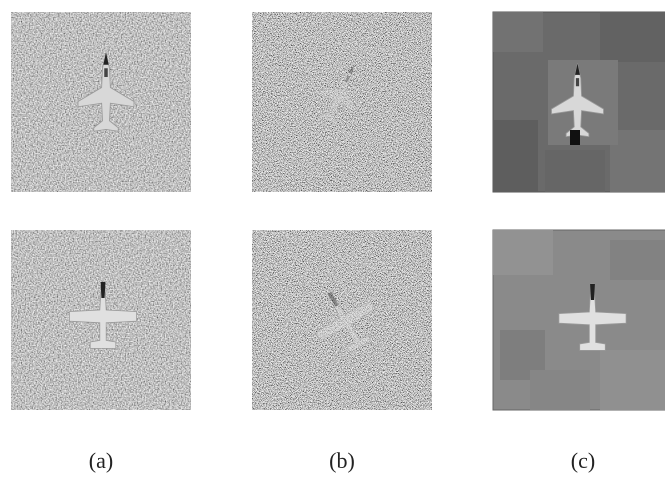 This screenshot has width=665, height=479. Describe the element at coordinates (342, 460) in the screenshot. I see `panel-label: (b)` at that location.